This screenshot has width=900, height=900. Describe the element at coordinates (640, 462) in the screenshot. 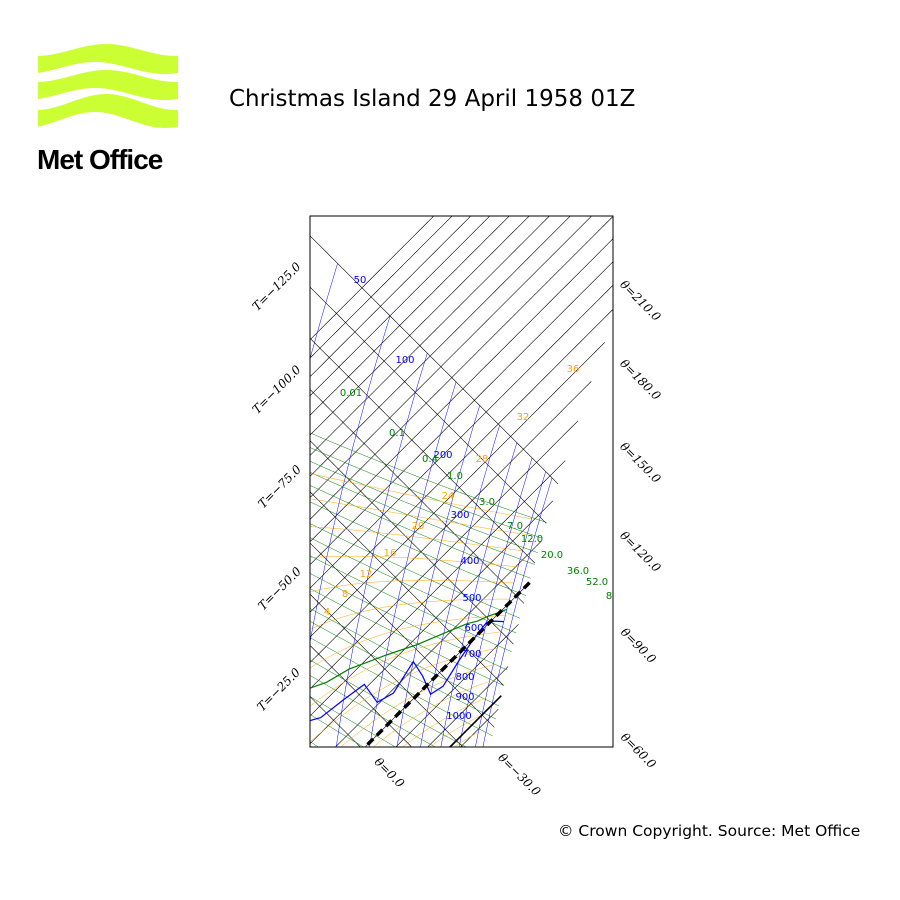

I see `isentrope-axis-label: θ=150.0` at that location.